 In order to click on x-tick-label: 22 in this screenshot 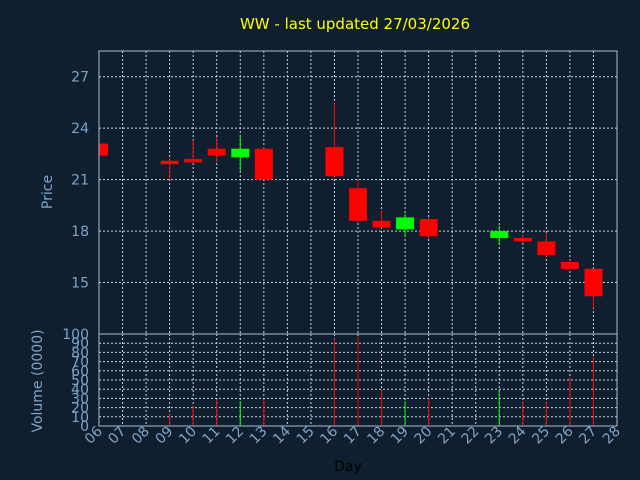, I will do `click(471, 436)`.